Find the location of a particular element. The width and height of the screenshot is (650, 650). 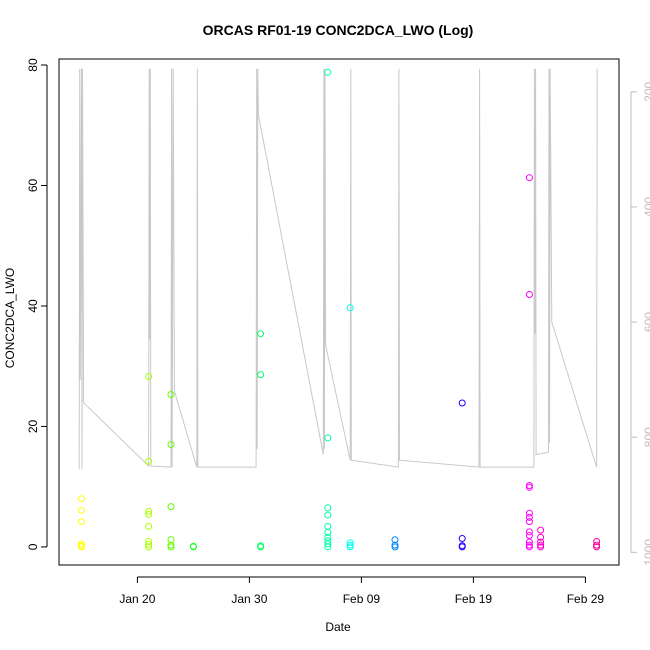

y-axis: 0 20 40 60 80 is located at coordinates (37, 304).